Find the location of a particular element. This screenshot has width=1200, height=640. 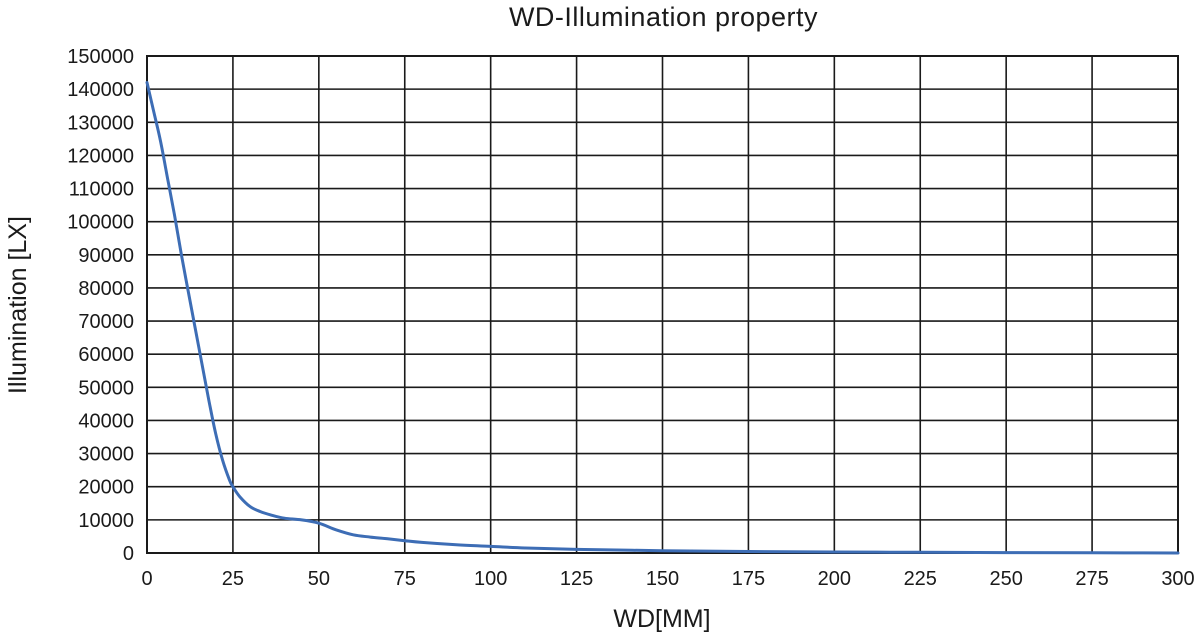

y-tick-label: 100000 is located at coordinates (100, 223).